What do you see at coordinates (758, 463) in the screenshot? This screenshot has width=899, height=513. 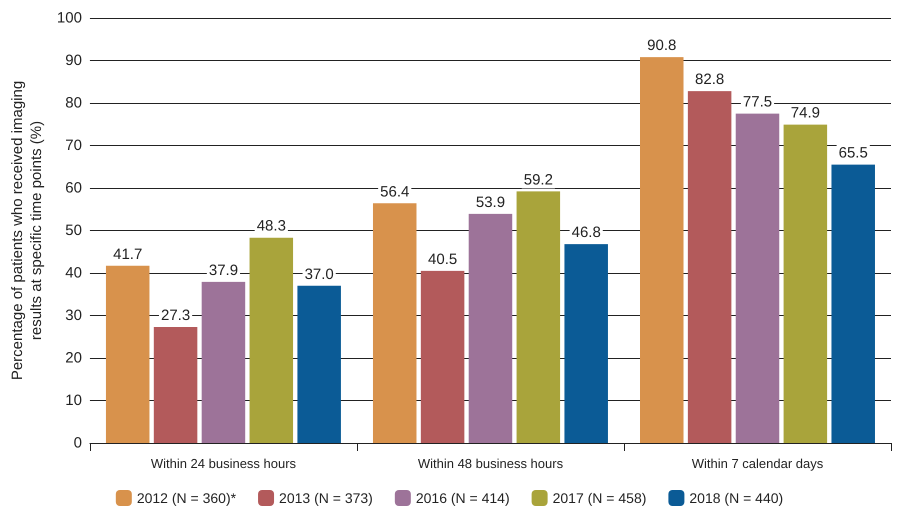 I see `x-tick-label: Within 7 calendar days` at bounding box center [758, 463].